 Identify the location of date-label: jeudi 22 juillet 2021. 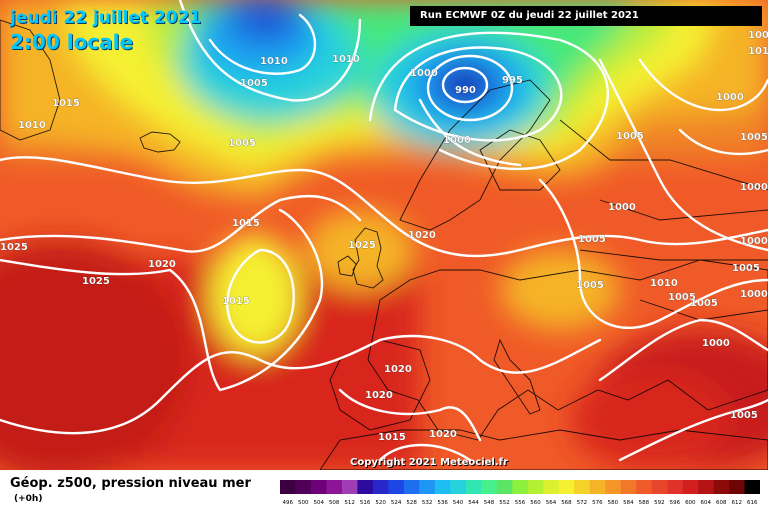
(106, 18).